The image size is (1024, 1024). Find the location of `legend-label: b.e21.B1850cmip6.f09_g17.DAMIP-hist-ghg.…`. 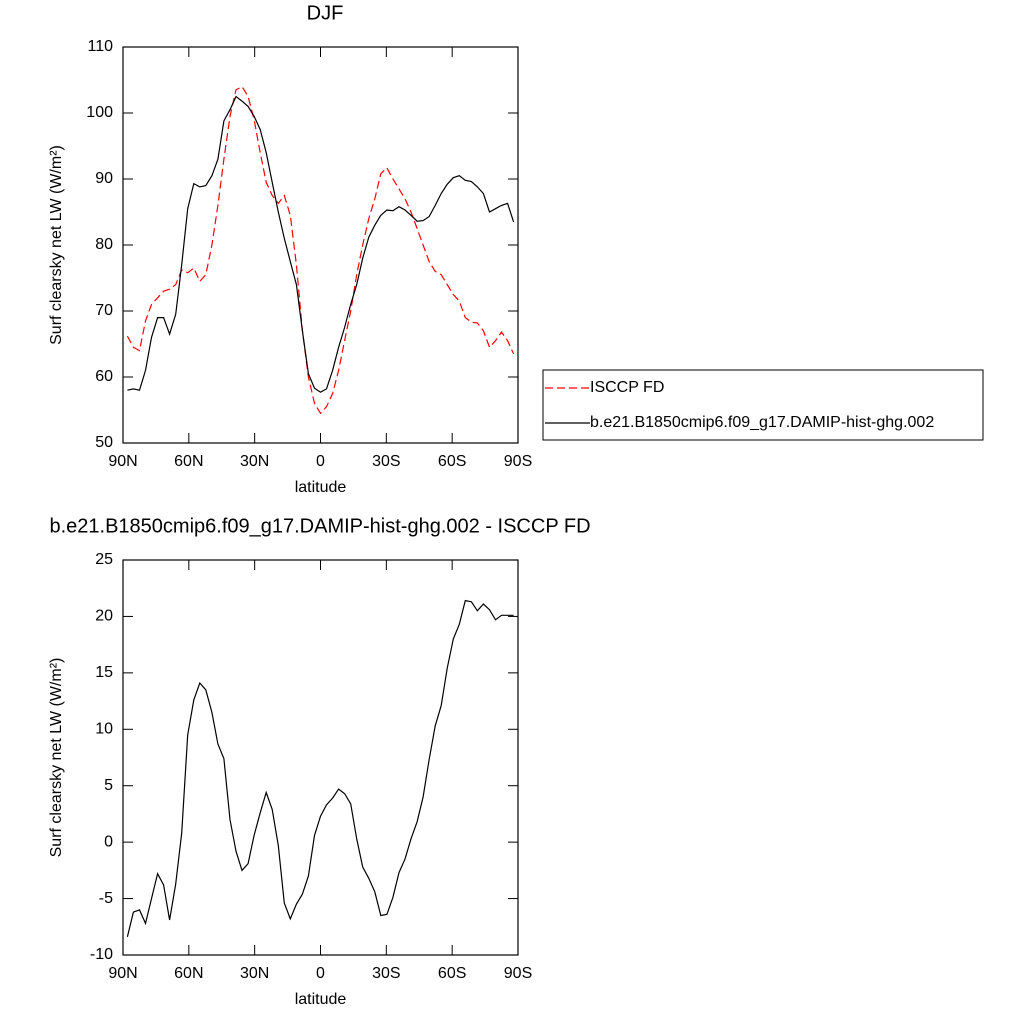

legend-label: b.e21.B1850cmip6.f09_g17.DAMIP-hist-ghg.… is located at coordinates (762, 422).